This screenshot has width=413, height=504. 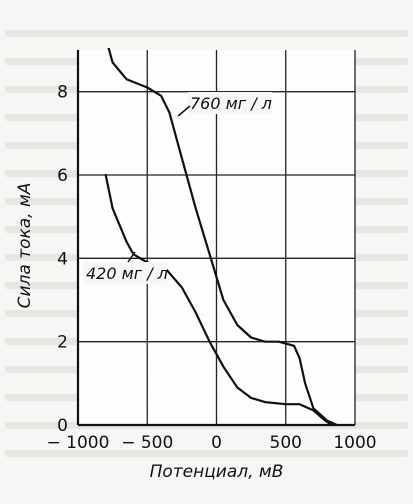 I want to click on annotation-420: 420 мг / л, so click(x=127, y=273).